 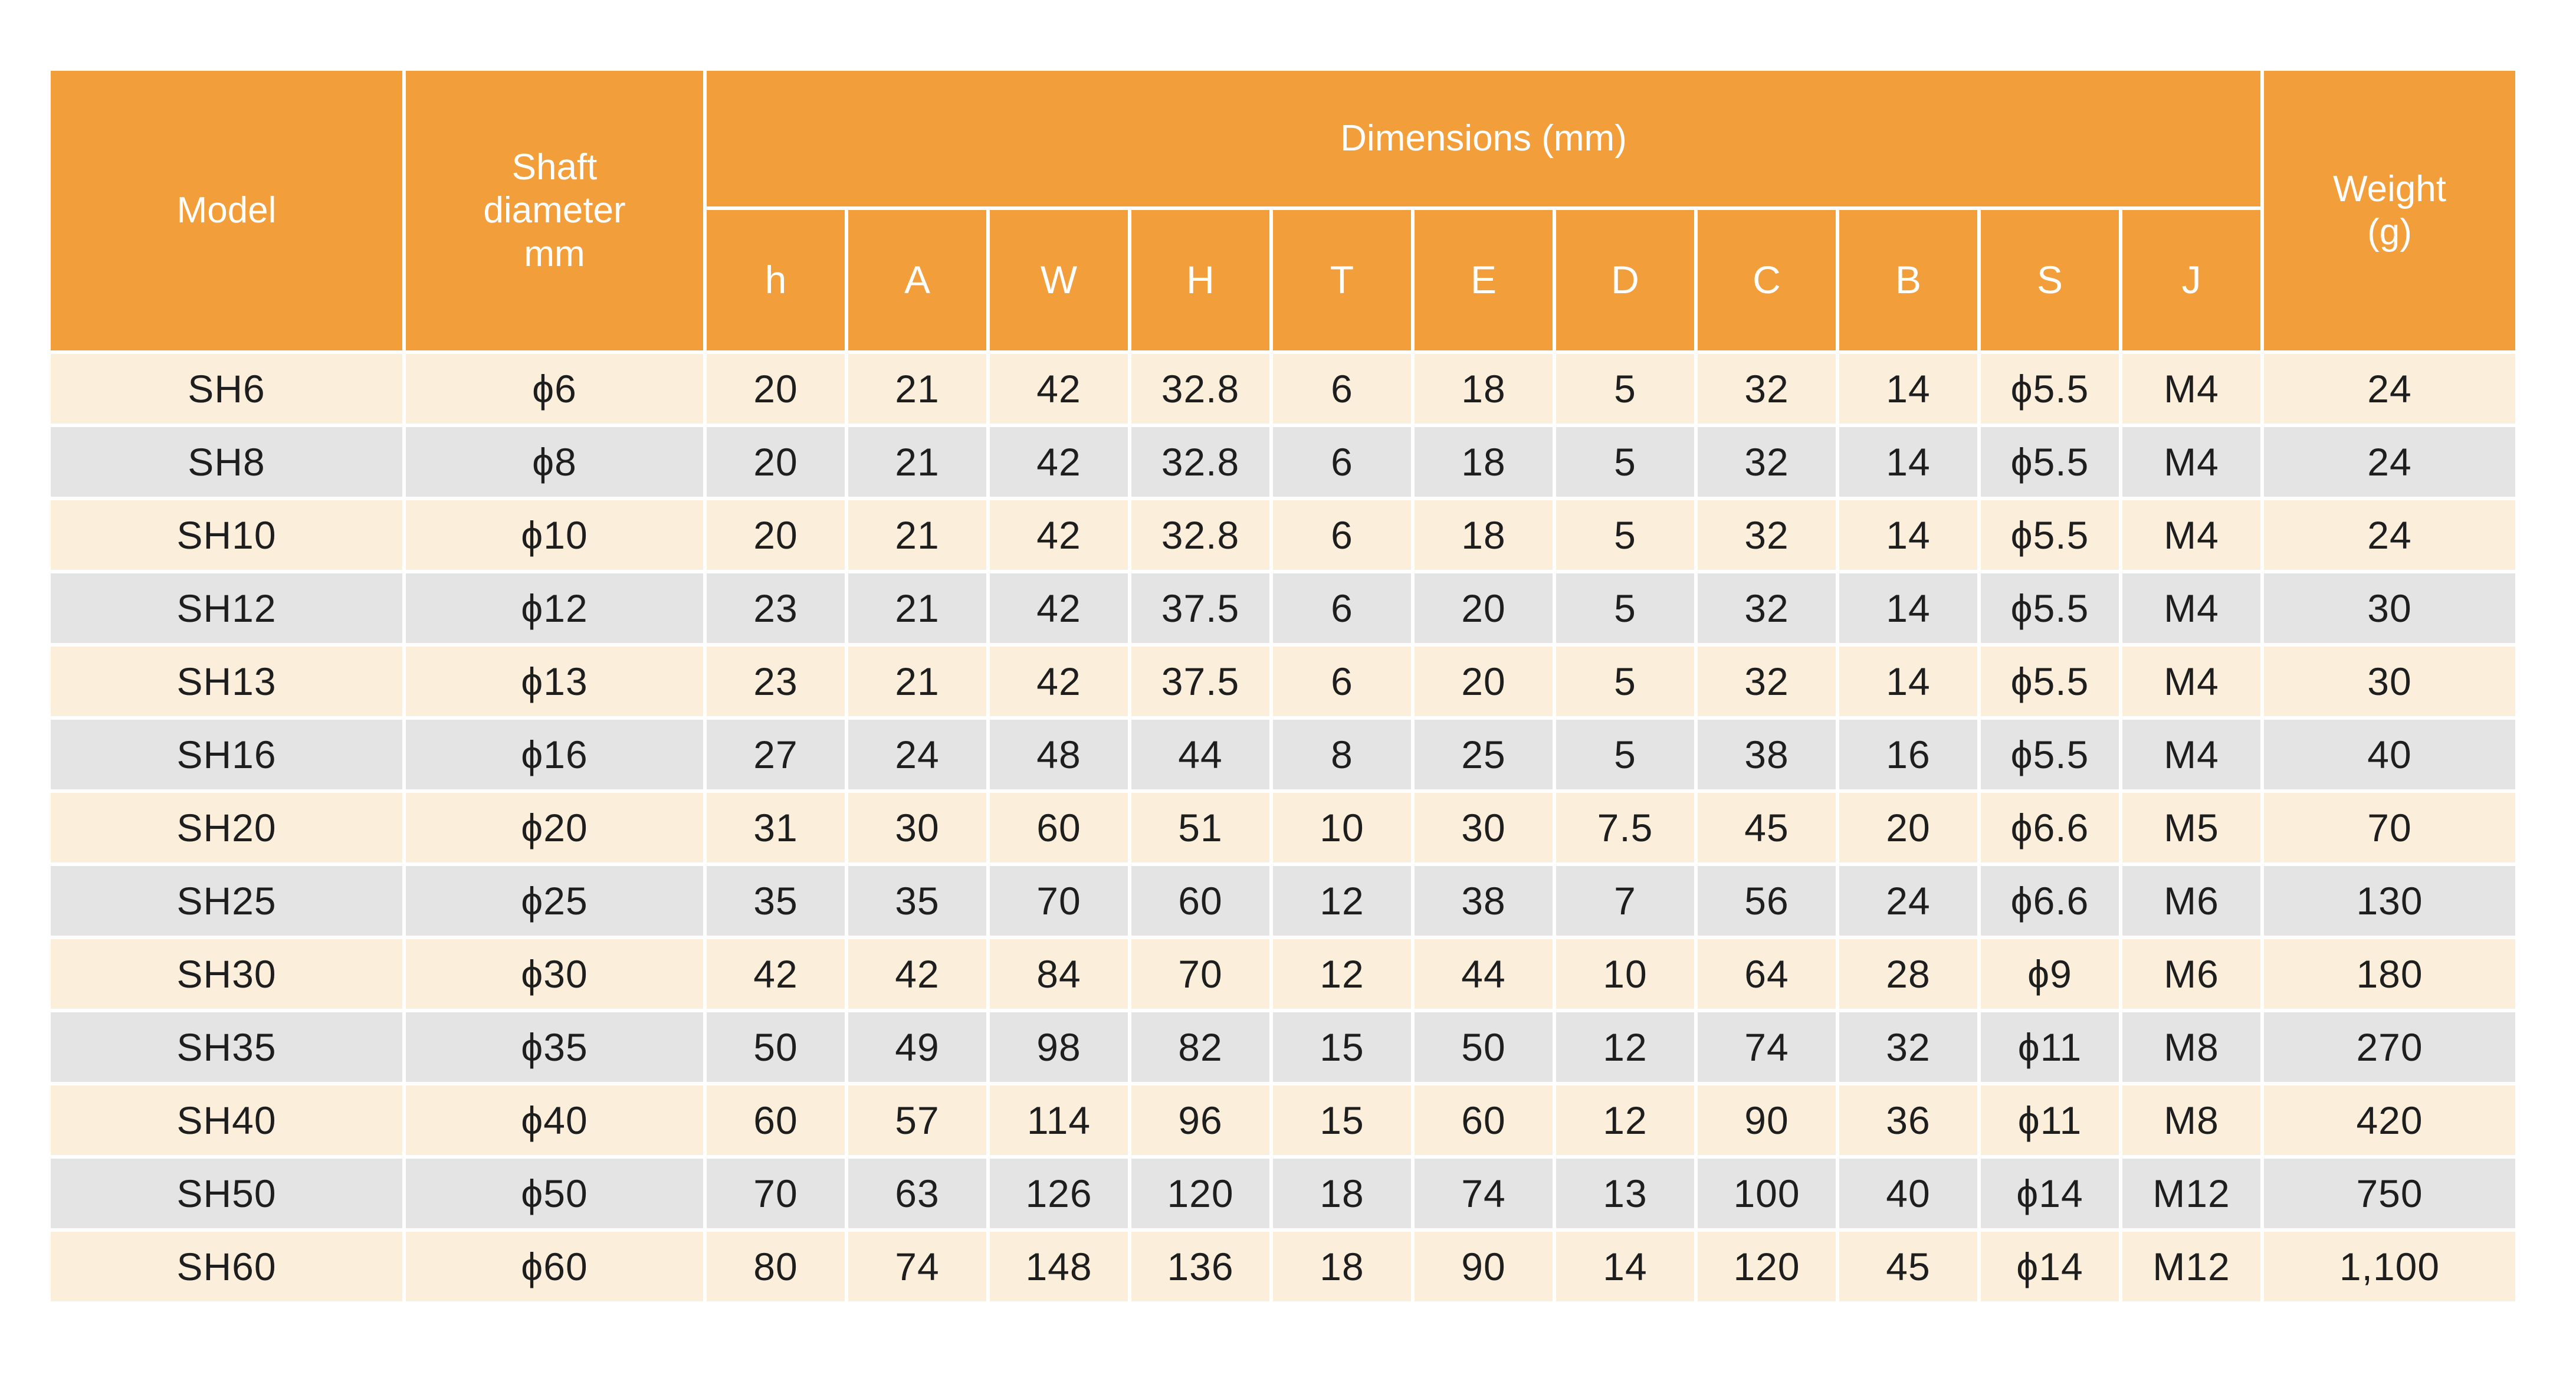 I want to click on weight-cell: 180, so click(x=2389, y=974).